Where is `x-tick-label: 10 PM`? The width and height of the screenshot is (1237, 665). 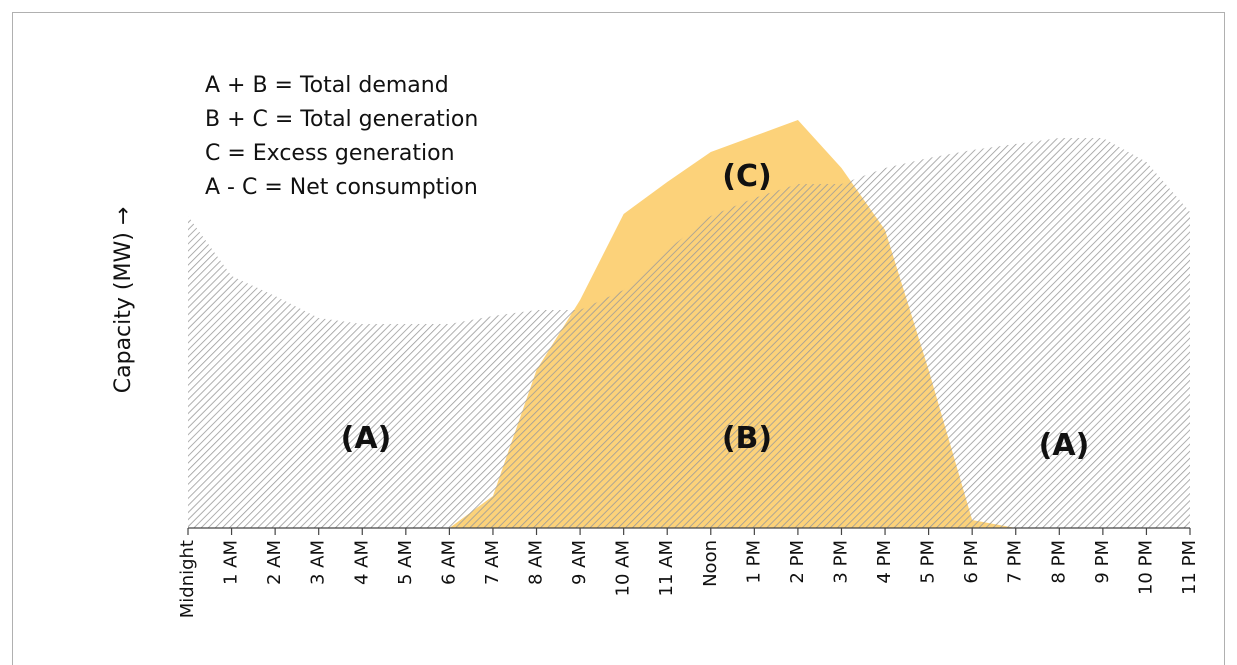 x-tick-label: 10 PM is located at coordinates (1145, 567).